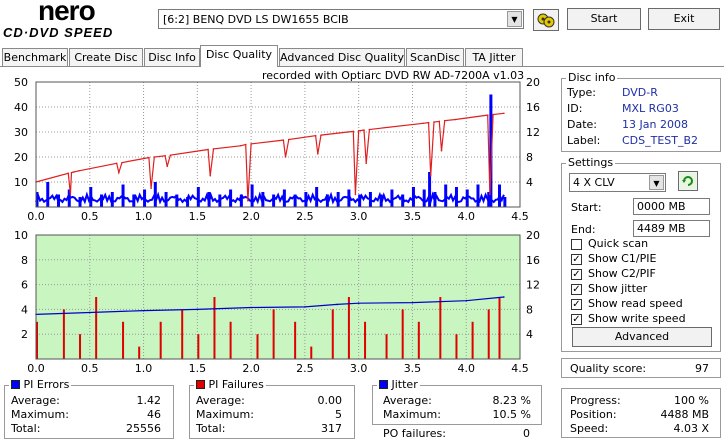  What do you see at coordinates (618, 243) in the screenshot?
I see `checkbox-label: Quick scan` at bounding box center [618, 243].